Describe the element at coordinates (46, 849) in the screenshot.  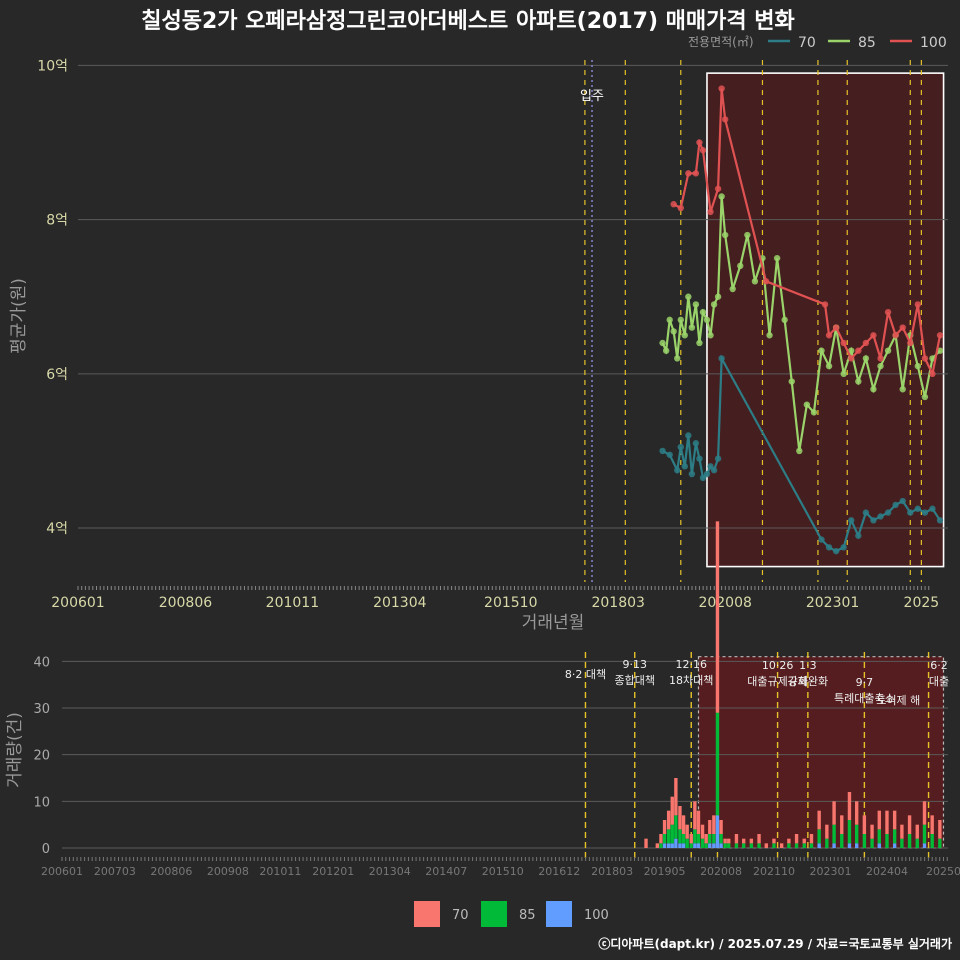
I see `y-tick-label: 0` at that location.